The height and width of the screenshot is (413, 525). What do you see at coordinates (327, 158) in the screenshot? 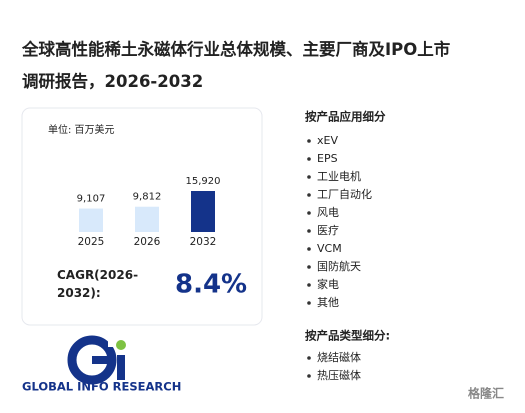
I see `list-item: EPS` at bounding box center [327, 158].